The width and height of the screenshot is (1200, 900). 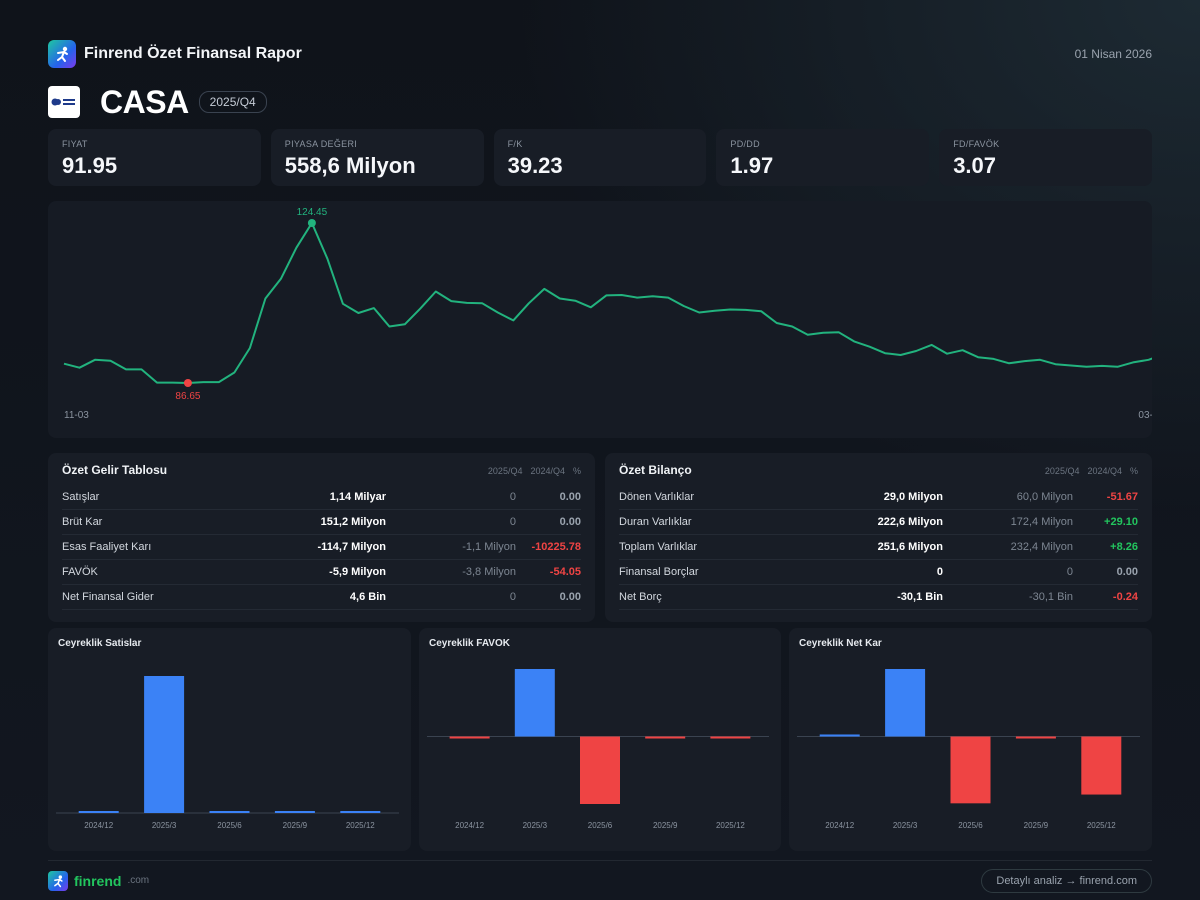 What do you see at coordinates (90, 165) in the screenshot?
I see `metric-value: 91.95` at bounding box center [90, 165].